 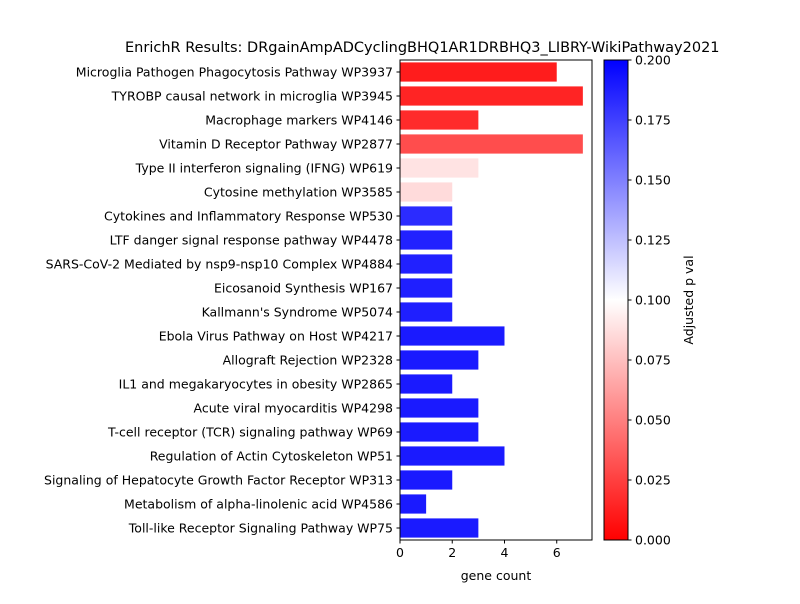 What do you see at coordinates (400, 552) in the screenshot?
I see `x-tick-label: 0` at bounding box center [400, 552].